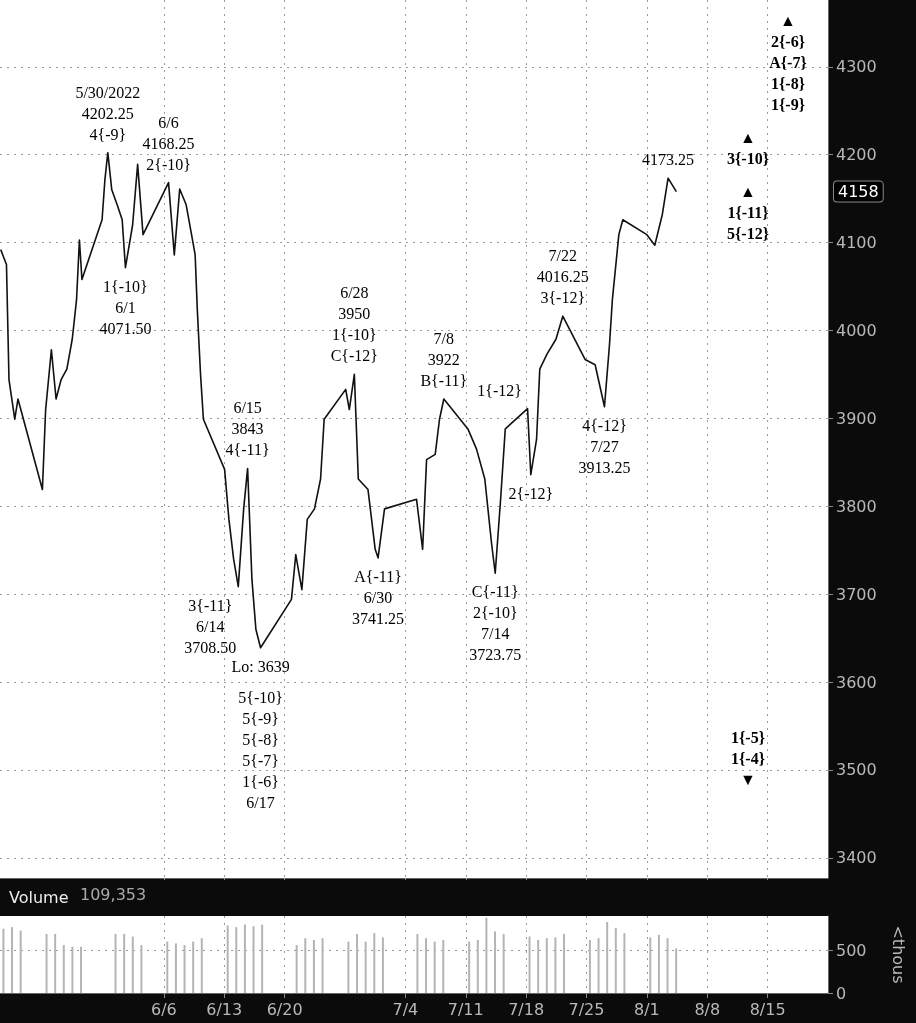 The image size is (916, 1023). Describe the element at coordinates (526, 1009) in the screenshot. I see `x-tick-label: 7/18` at that location.